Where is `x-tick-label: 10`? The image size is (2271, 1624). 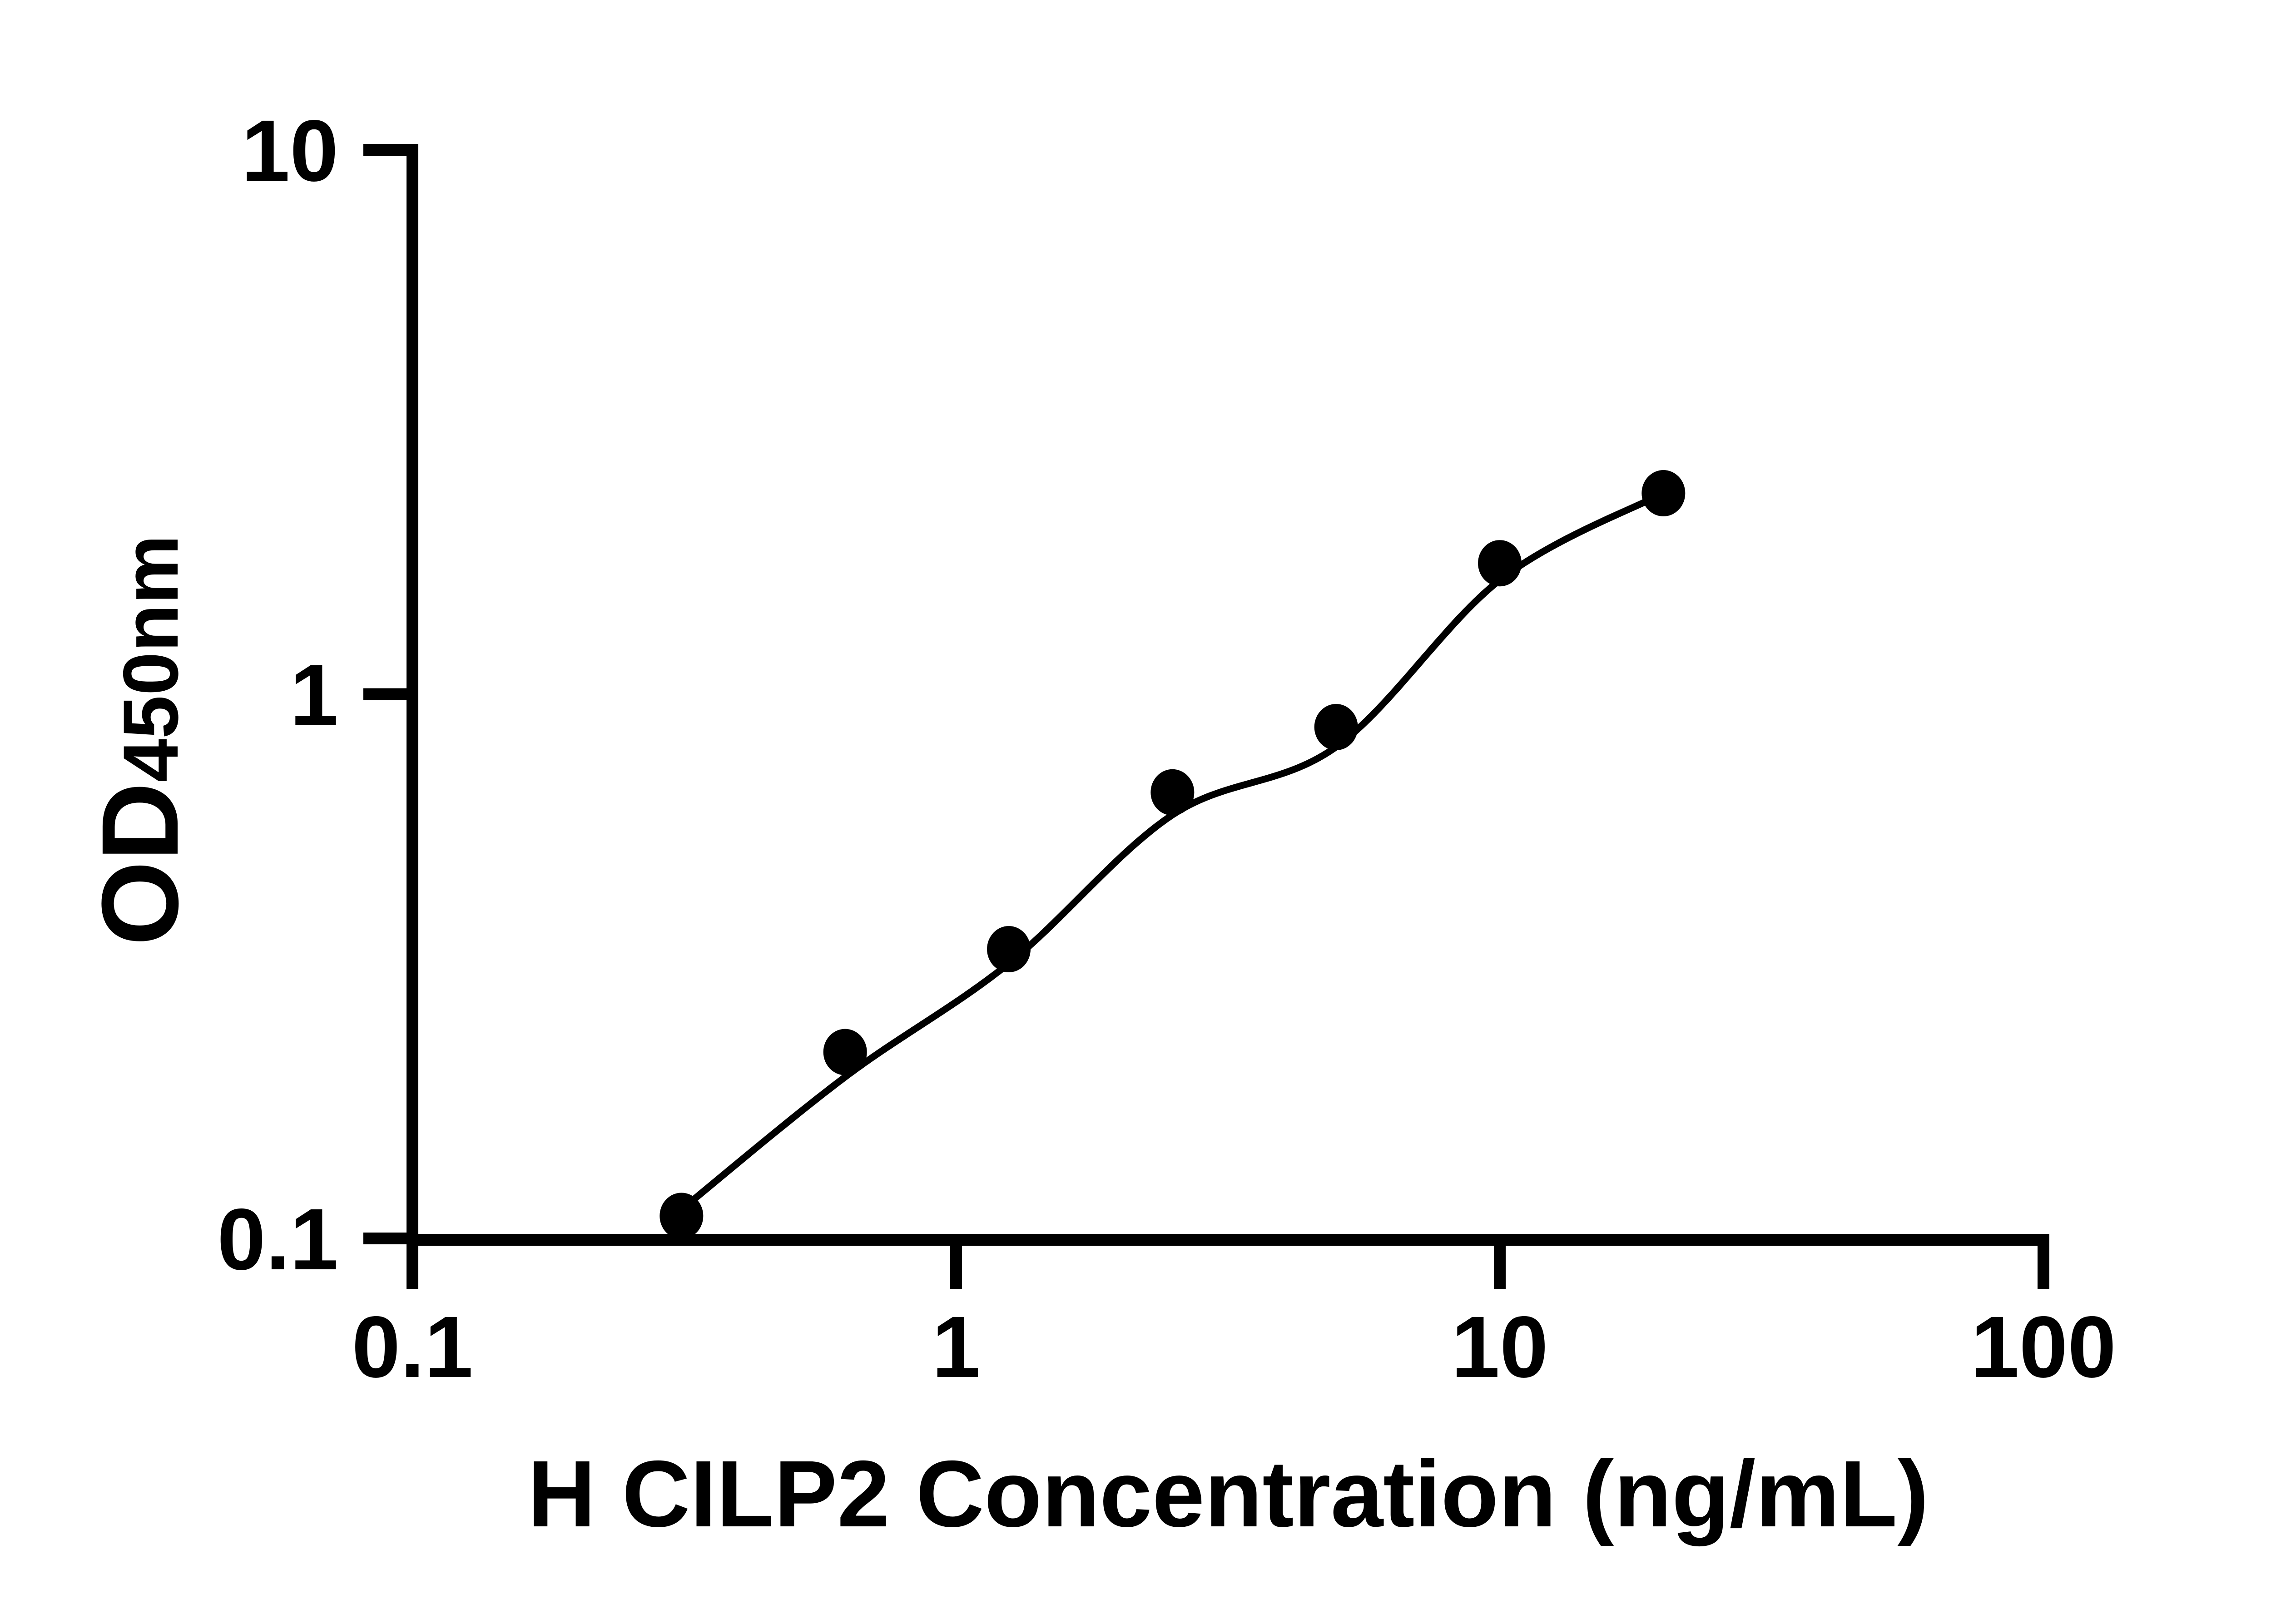
x-tick-label: 10 is located at coordinates (1499, 1347).